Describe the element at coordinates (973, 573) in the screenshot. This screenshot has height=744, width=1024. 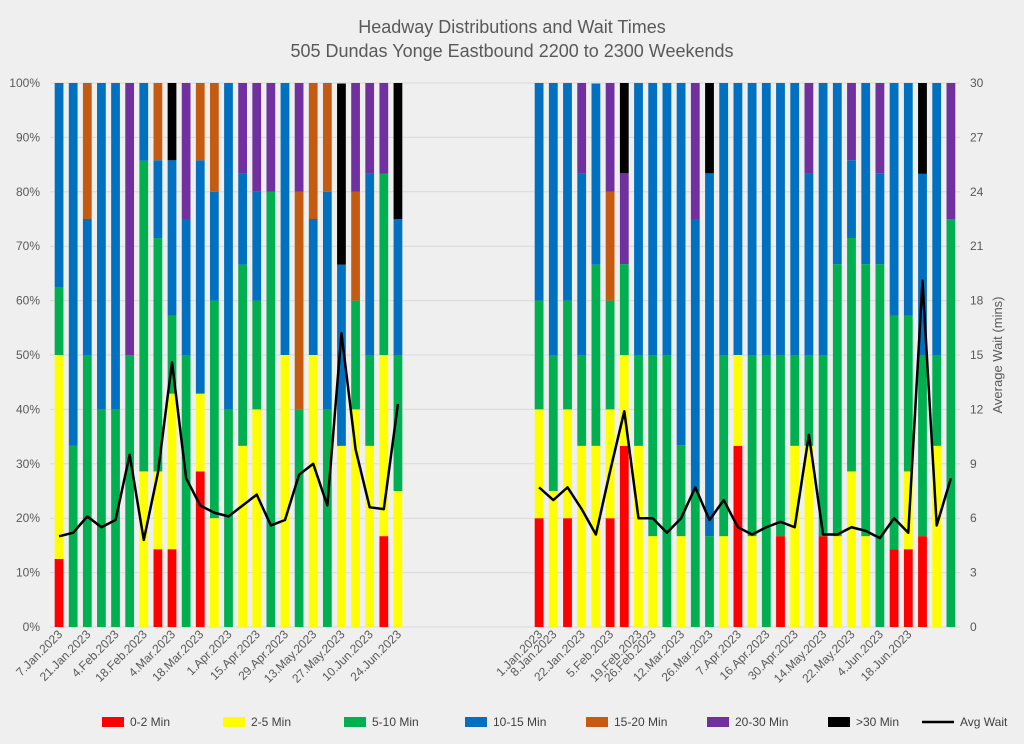
I see `y-right-tick-label: 3` at that location.